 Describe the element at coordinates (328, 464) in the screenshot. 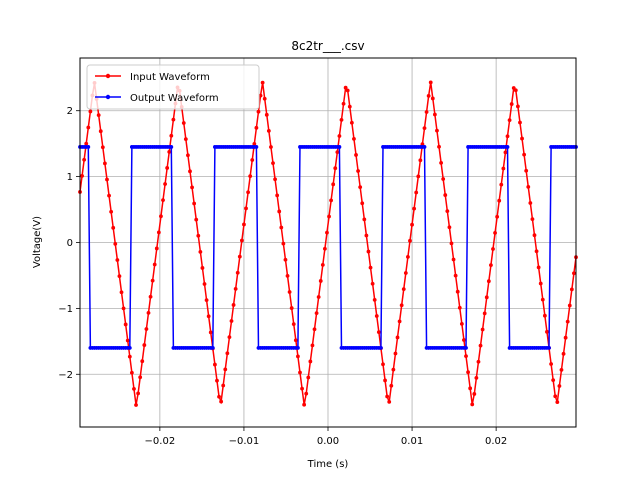

I see `x-axis-label: Time (s)` at that location.